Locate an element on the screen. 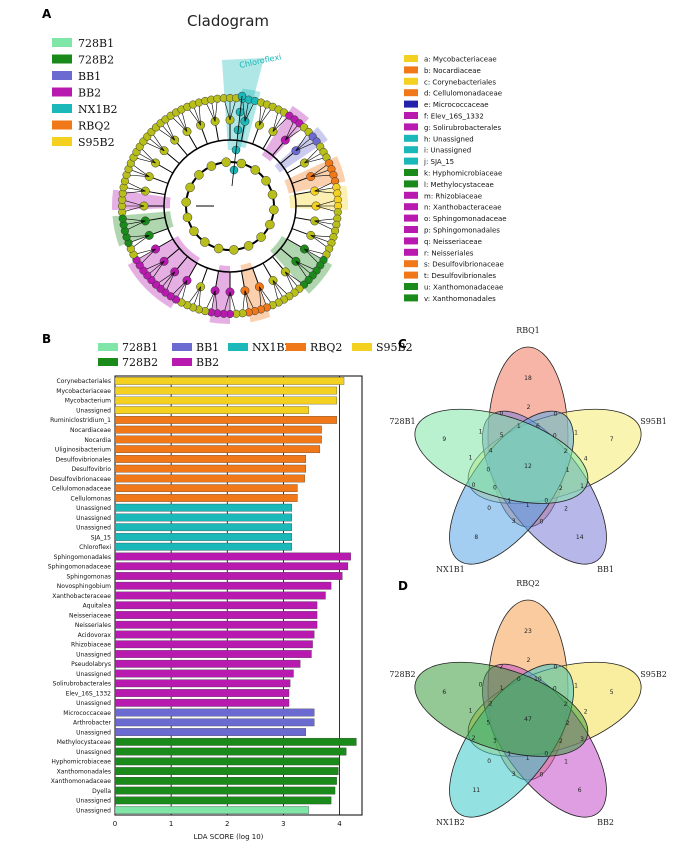 Image resolution: width=682 pixels, height=852 pixels. bar-label: Nocardiaceae is located at coordinates (90, 430).